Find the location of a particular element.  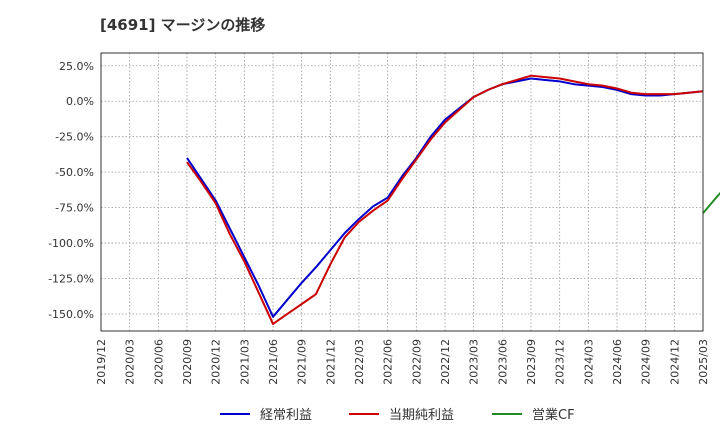

x-tick-label: 2022/12 is located at coordinates (445, 362).